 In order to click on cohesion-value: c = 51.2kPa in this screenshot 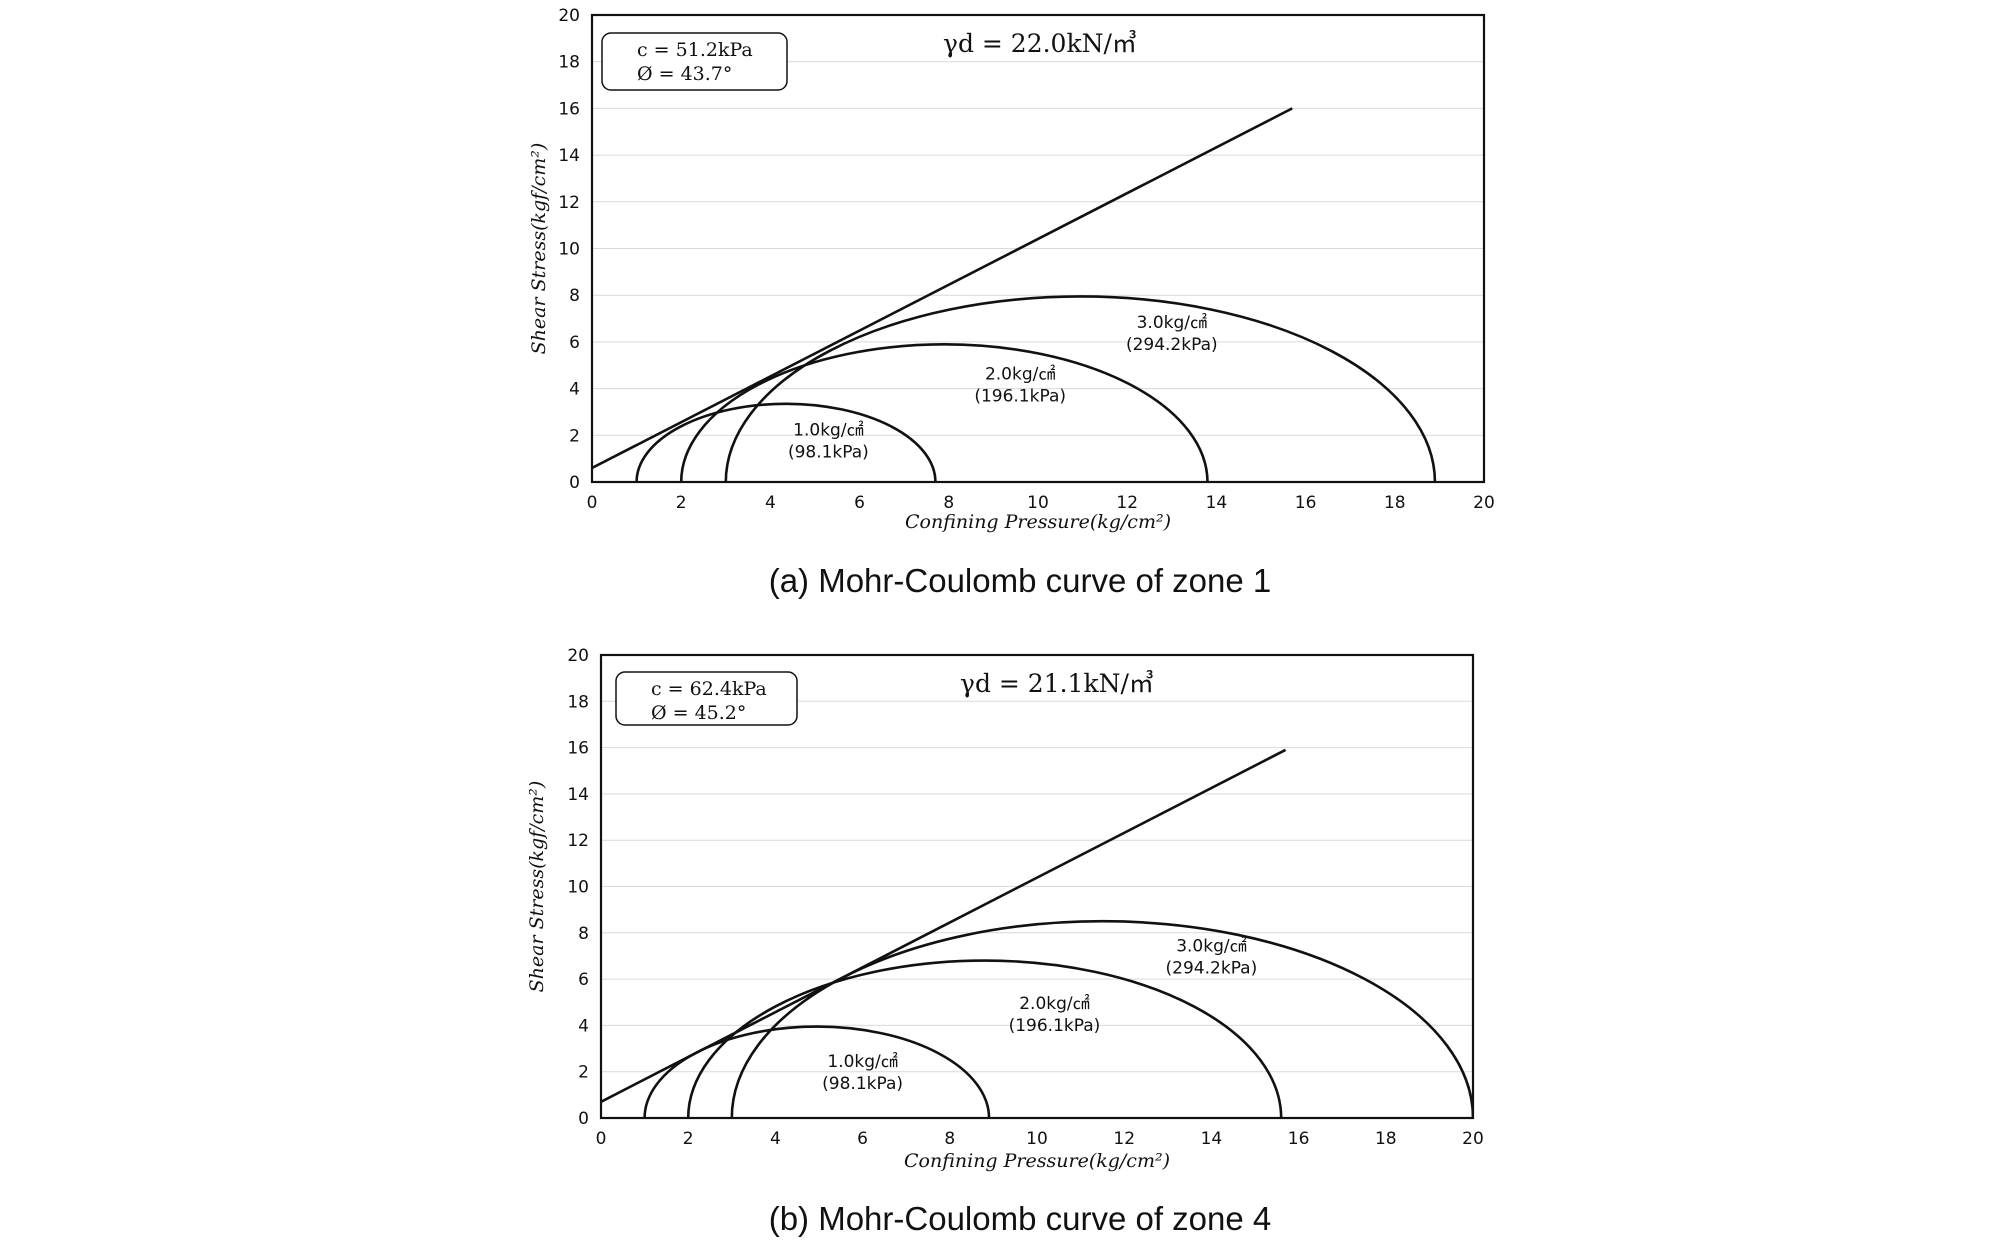, I will do `click(695, 50)`.